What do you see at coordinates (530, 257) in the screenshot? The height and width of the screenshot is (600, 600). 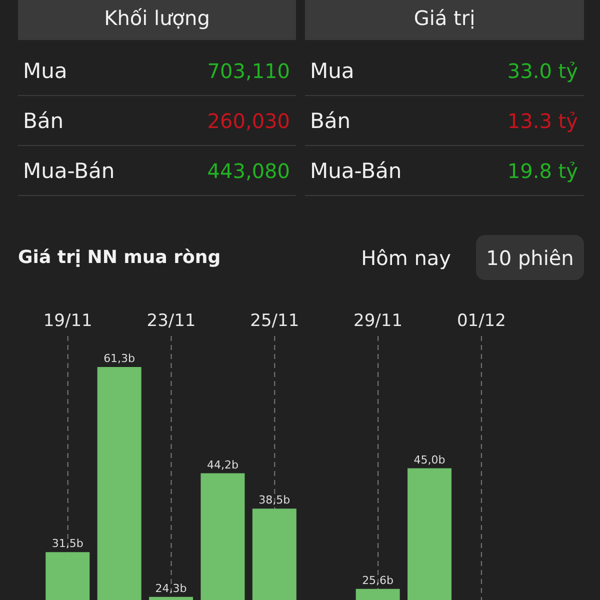 I see `selected-tab: 10 phiên` at bounding box center [530, 257].